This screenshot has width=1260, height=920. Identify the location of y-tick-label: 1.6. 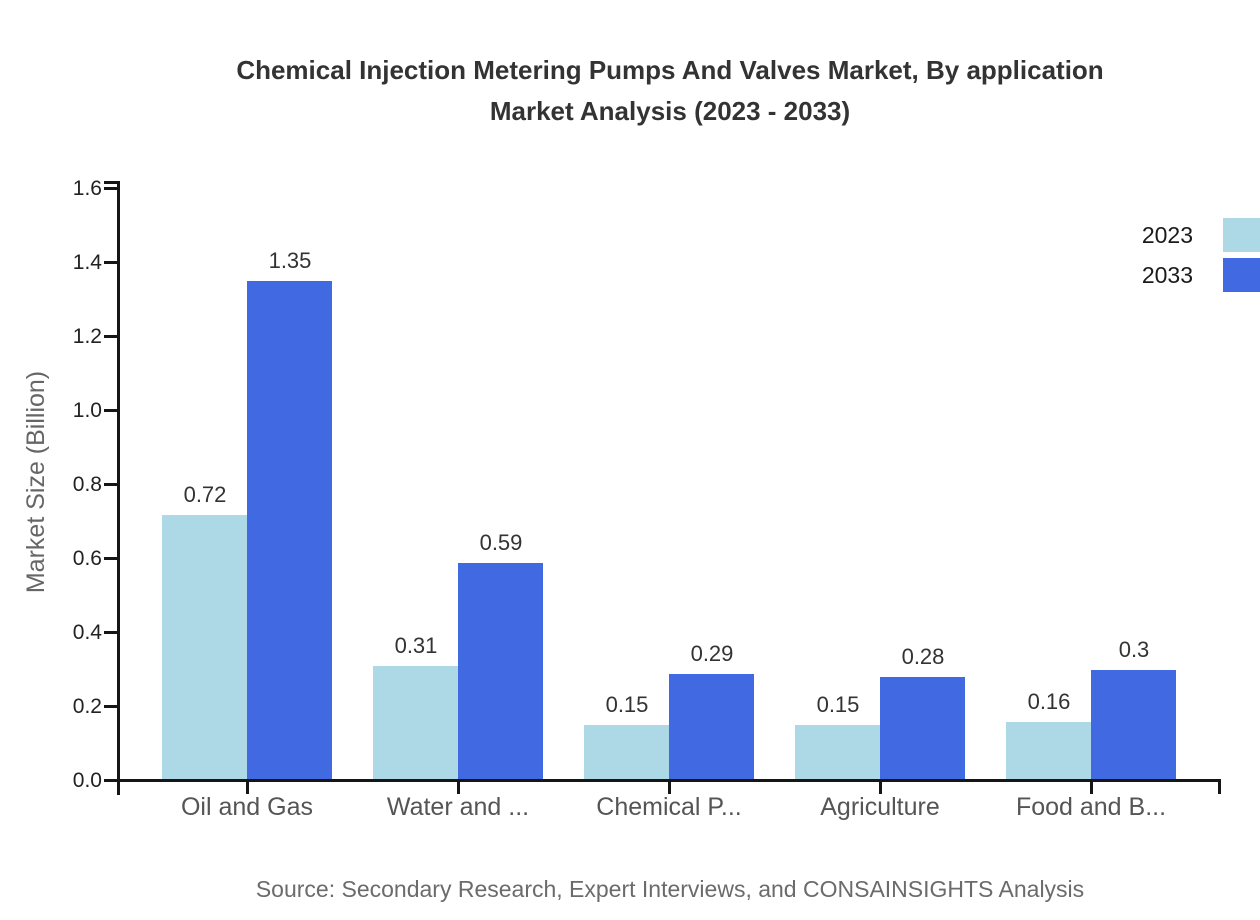
(87, 188).